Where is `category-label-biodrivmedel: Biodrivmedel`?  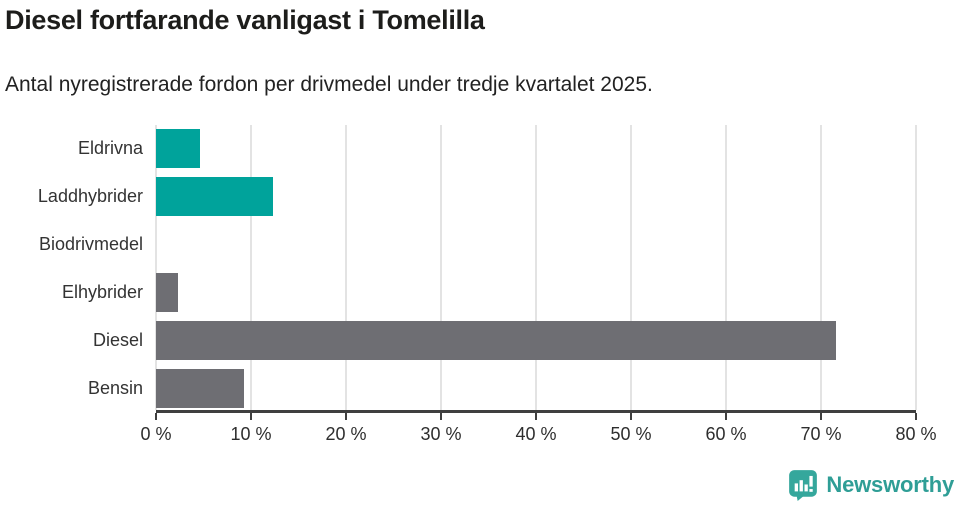 category-label-biodrivmedel: Biodrivmedel is located at coordinates (90, 244).